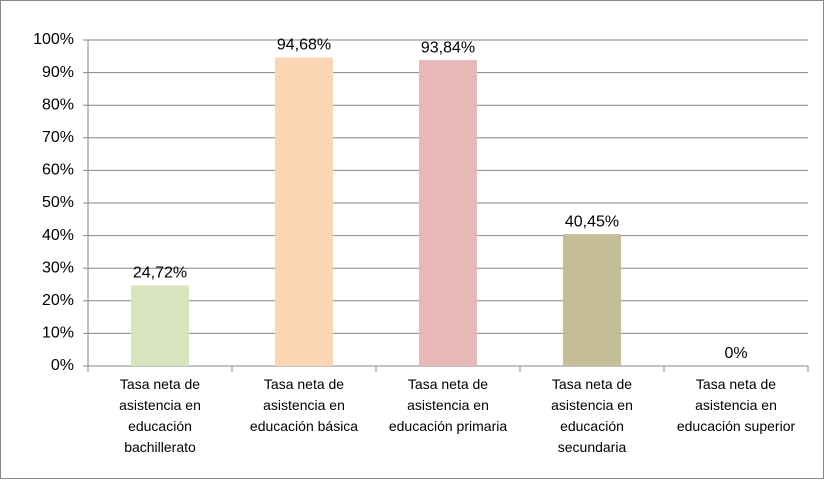  I want to click on data-label: 0%, so click(735, 353).